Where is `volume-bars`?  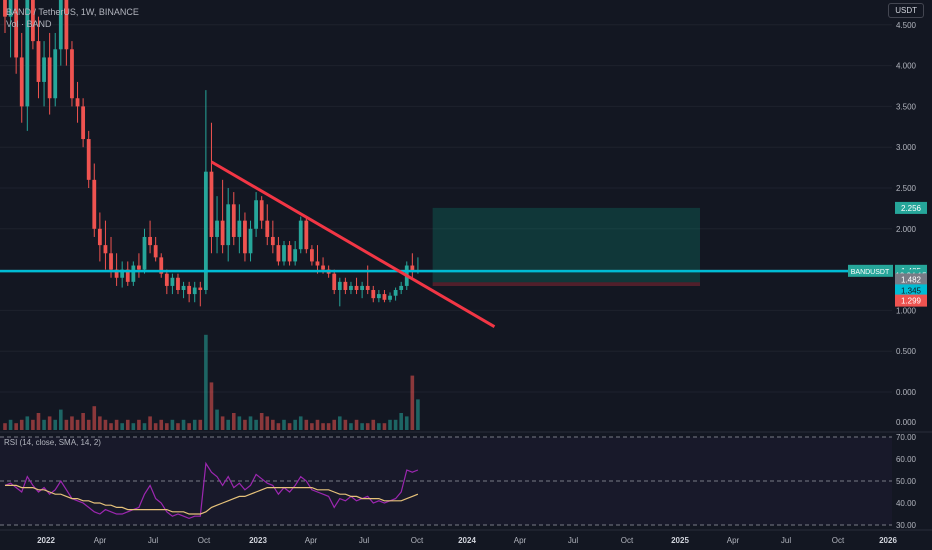
volume-bars is located at coordinates (211, 382).